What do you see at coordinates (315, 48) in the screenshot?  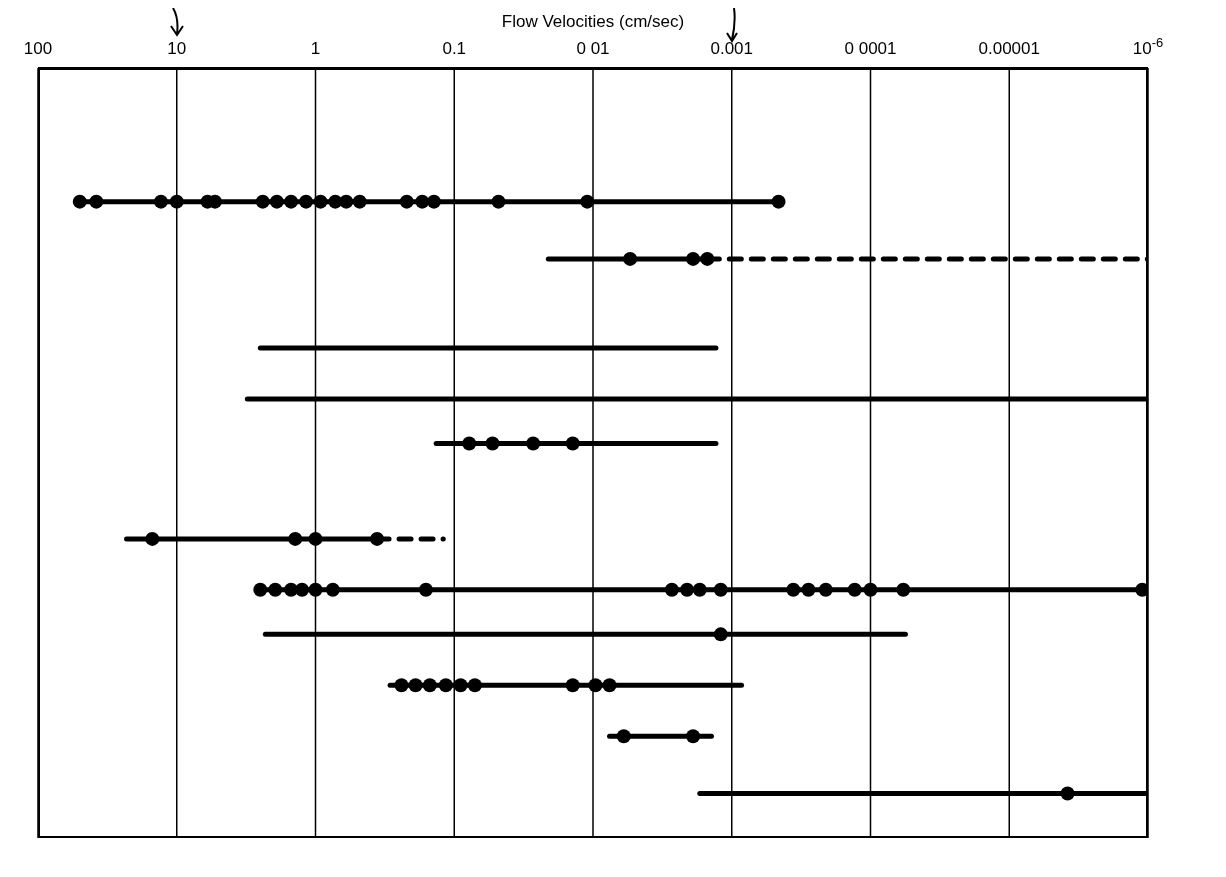 I see `x-tick-label: 1` at bounding box center [315, 48].